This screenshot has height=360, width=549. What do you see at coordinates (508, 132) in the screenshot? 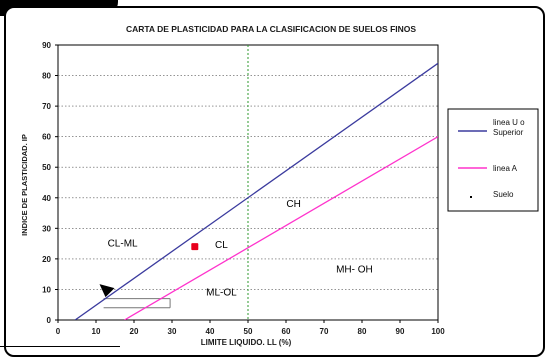
I see `legend-label-linea-u-line2: Superior` at bounding box center [508, 132].